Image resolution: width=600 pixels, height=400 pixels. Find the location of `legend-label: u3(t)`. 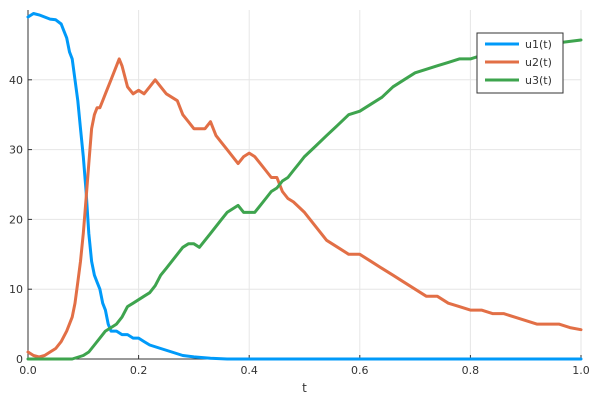

legend-label: u3(t) is located at coordinates (538, 80).